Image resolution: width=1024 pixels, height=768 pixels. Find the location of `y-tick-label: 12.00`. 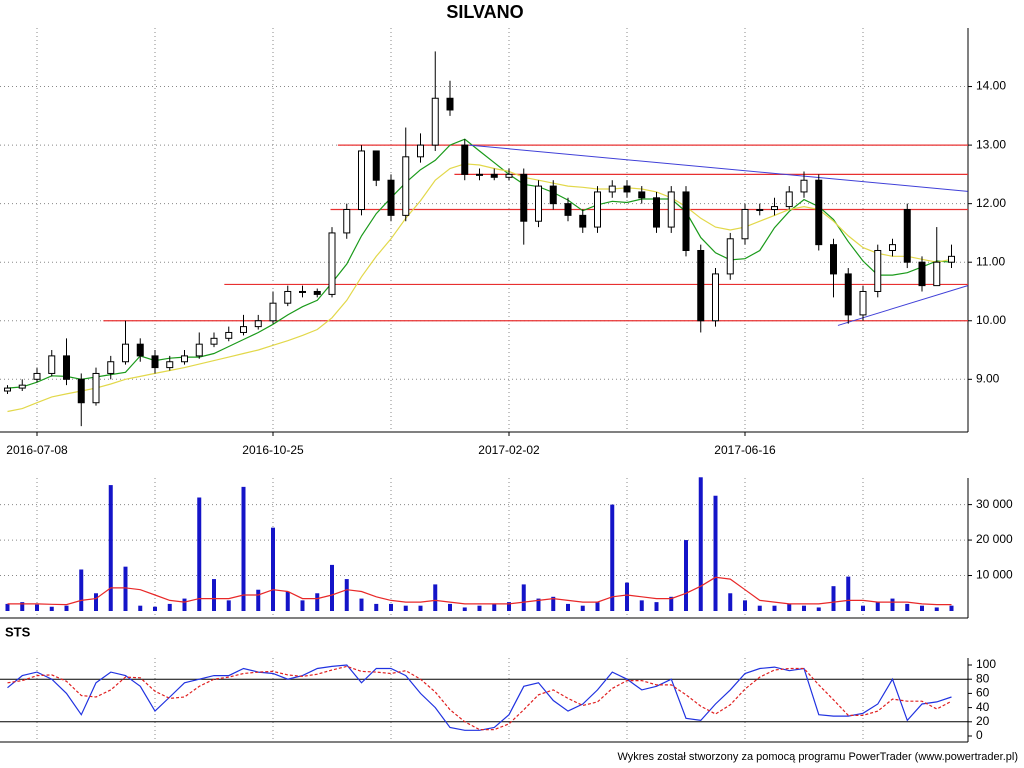

y-tick-label: 12.00 is located at coordinates (991, 203).